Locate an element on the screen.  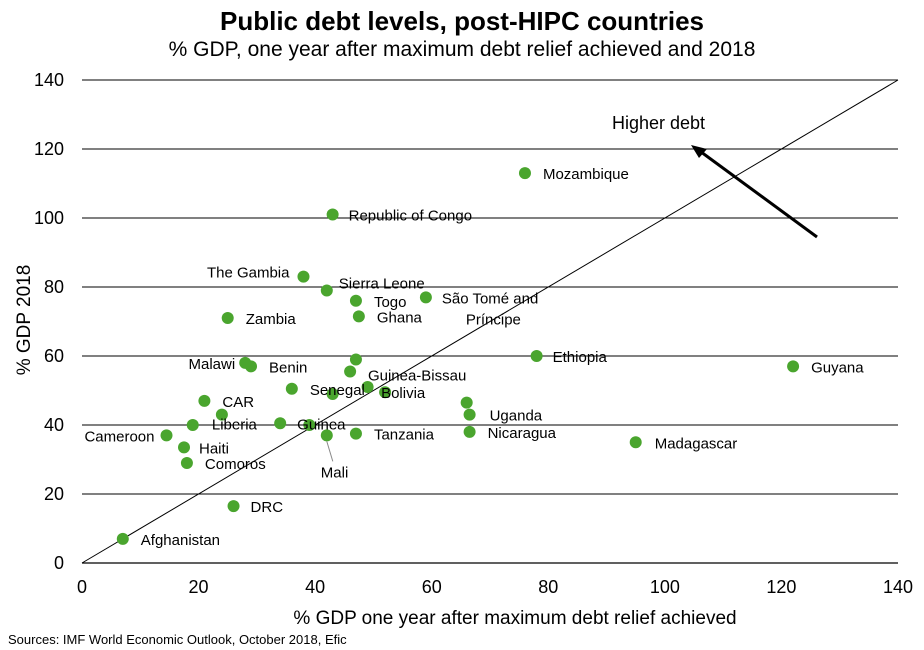
y-tick-label: 0 is located at coordinates (59, 563).